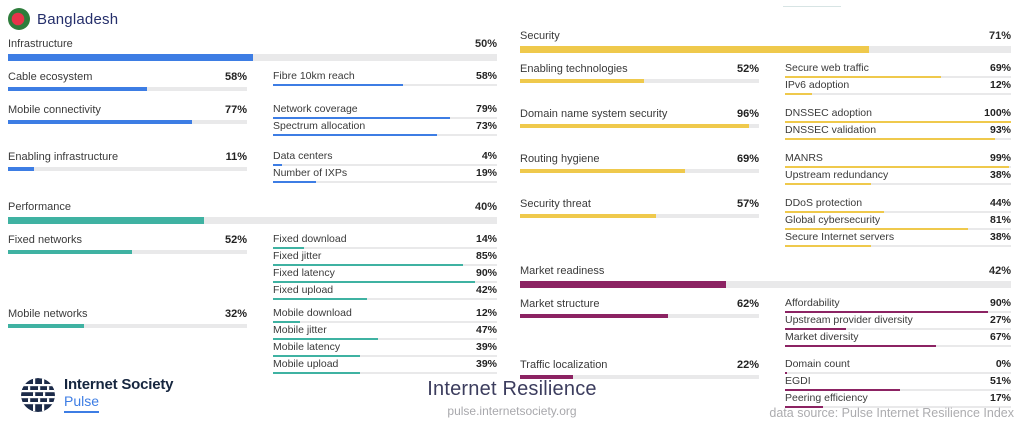 The image size is (1024, 430). I want to click on metric-row-text: Fixed latency 90%, so click(385, 273).